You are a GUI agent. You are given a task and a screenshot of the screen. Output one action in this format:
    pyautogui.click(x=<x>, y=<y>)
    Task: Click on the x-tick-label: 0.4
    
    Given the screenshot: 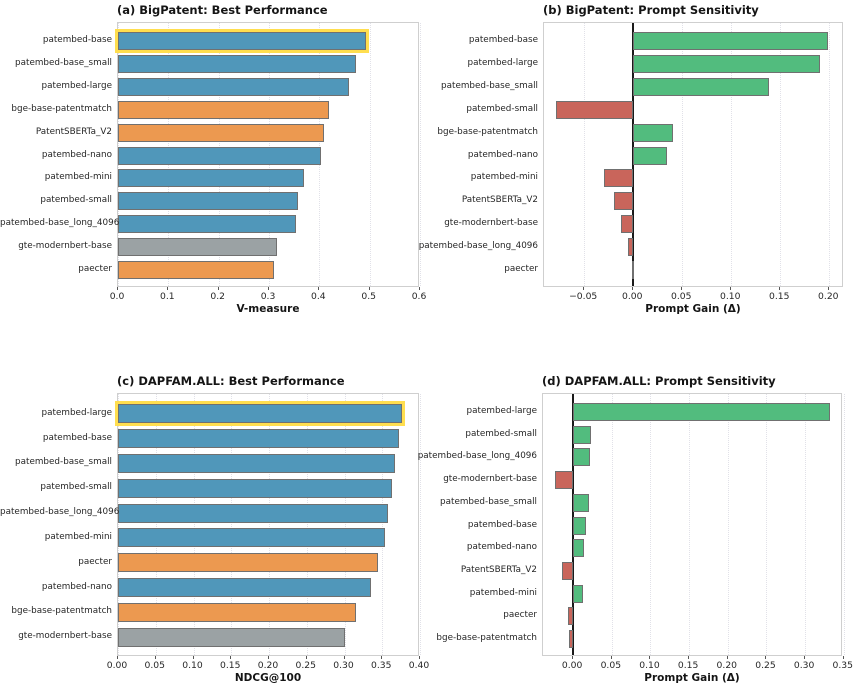 What is the action you would take?
    pyautogui.click(x=318, y=296)
    